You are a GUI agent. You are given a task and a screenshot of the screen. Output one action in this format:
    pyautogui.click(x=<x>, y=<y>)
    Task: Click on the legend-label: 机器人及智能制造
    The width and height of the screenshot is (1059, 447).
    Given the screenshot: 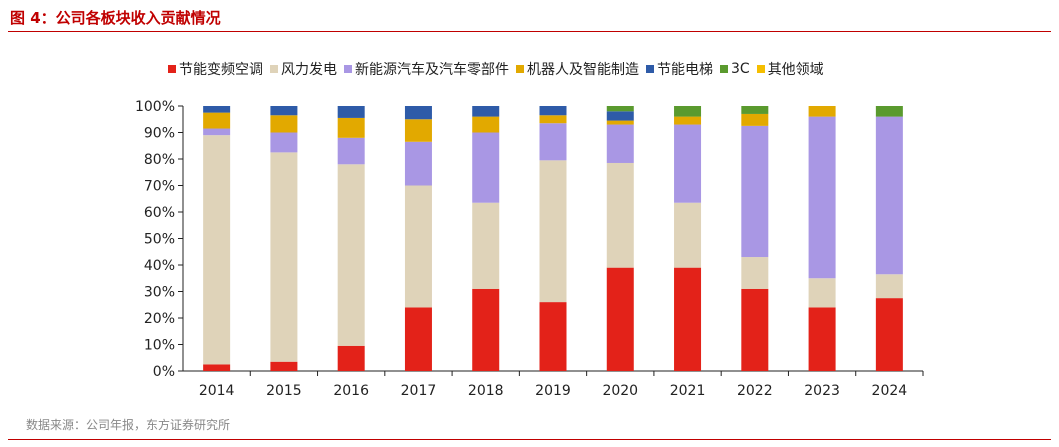 What is the action you would take?
    pyautogui.click(x=583, y=70)
    